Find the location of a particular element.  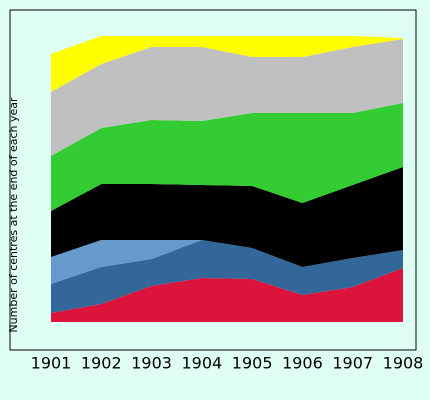

x-tick-label: 1907 is located at coordinates (352, 363).